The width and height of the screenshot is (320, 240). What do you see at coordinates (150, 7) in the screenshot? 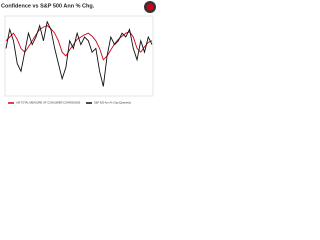
I see `logo` at bounding box center [150, 7].